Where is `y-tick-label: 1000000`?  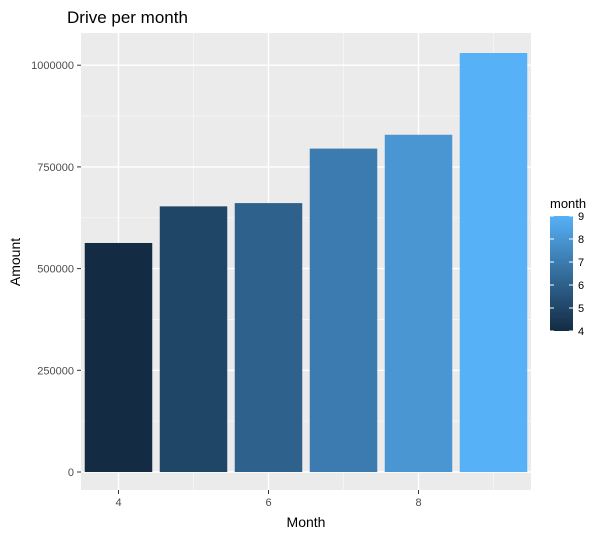
y-tick-label: 1000000 is located at coordinates (52, 66).